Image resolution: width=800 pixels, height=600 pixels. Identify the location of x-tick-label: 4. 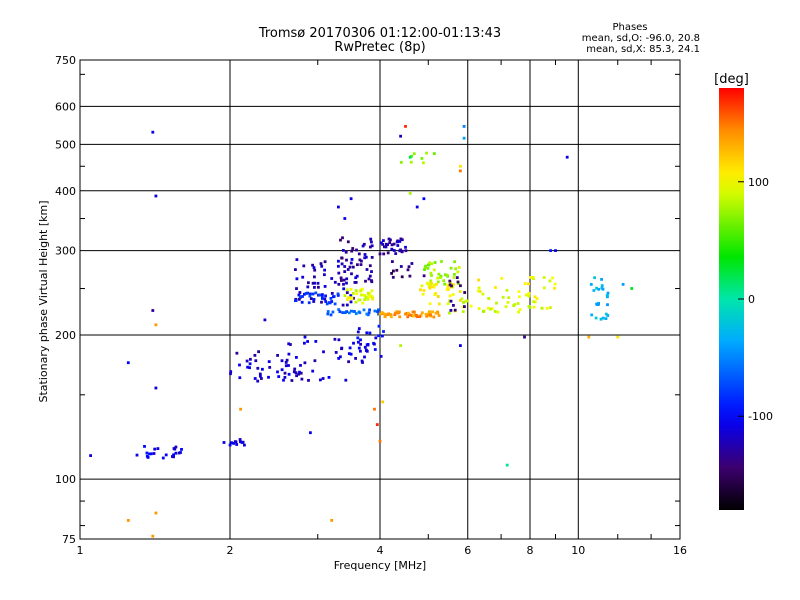
(380, 550).